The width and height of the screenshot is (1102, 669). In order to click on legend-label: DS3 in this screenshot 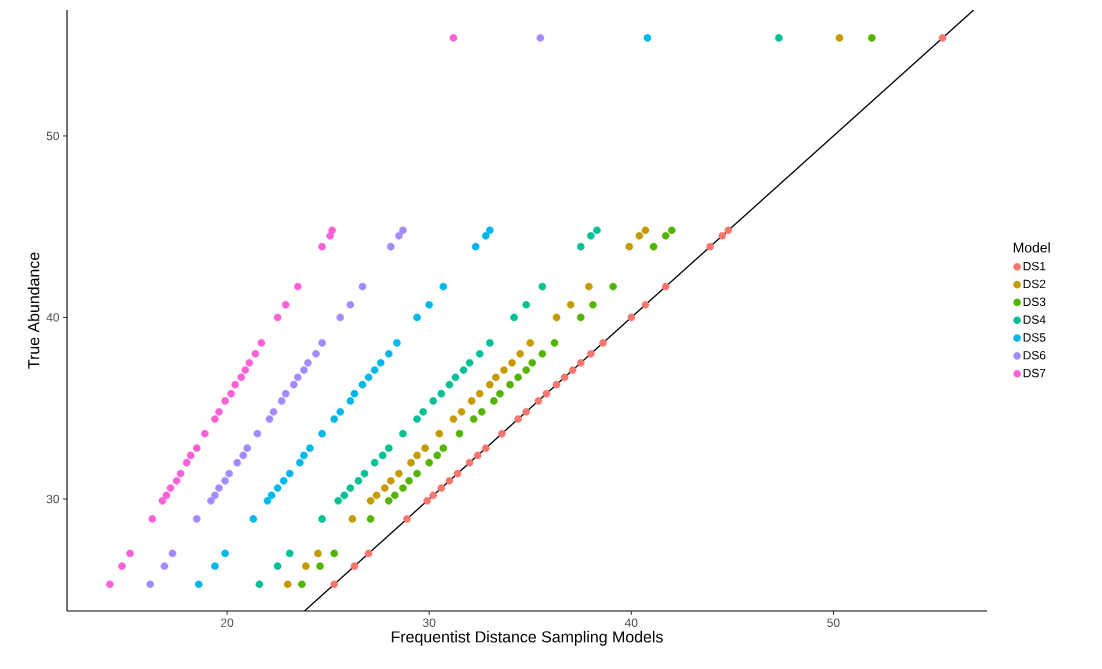, I will do `click(1034, 301)`.